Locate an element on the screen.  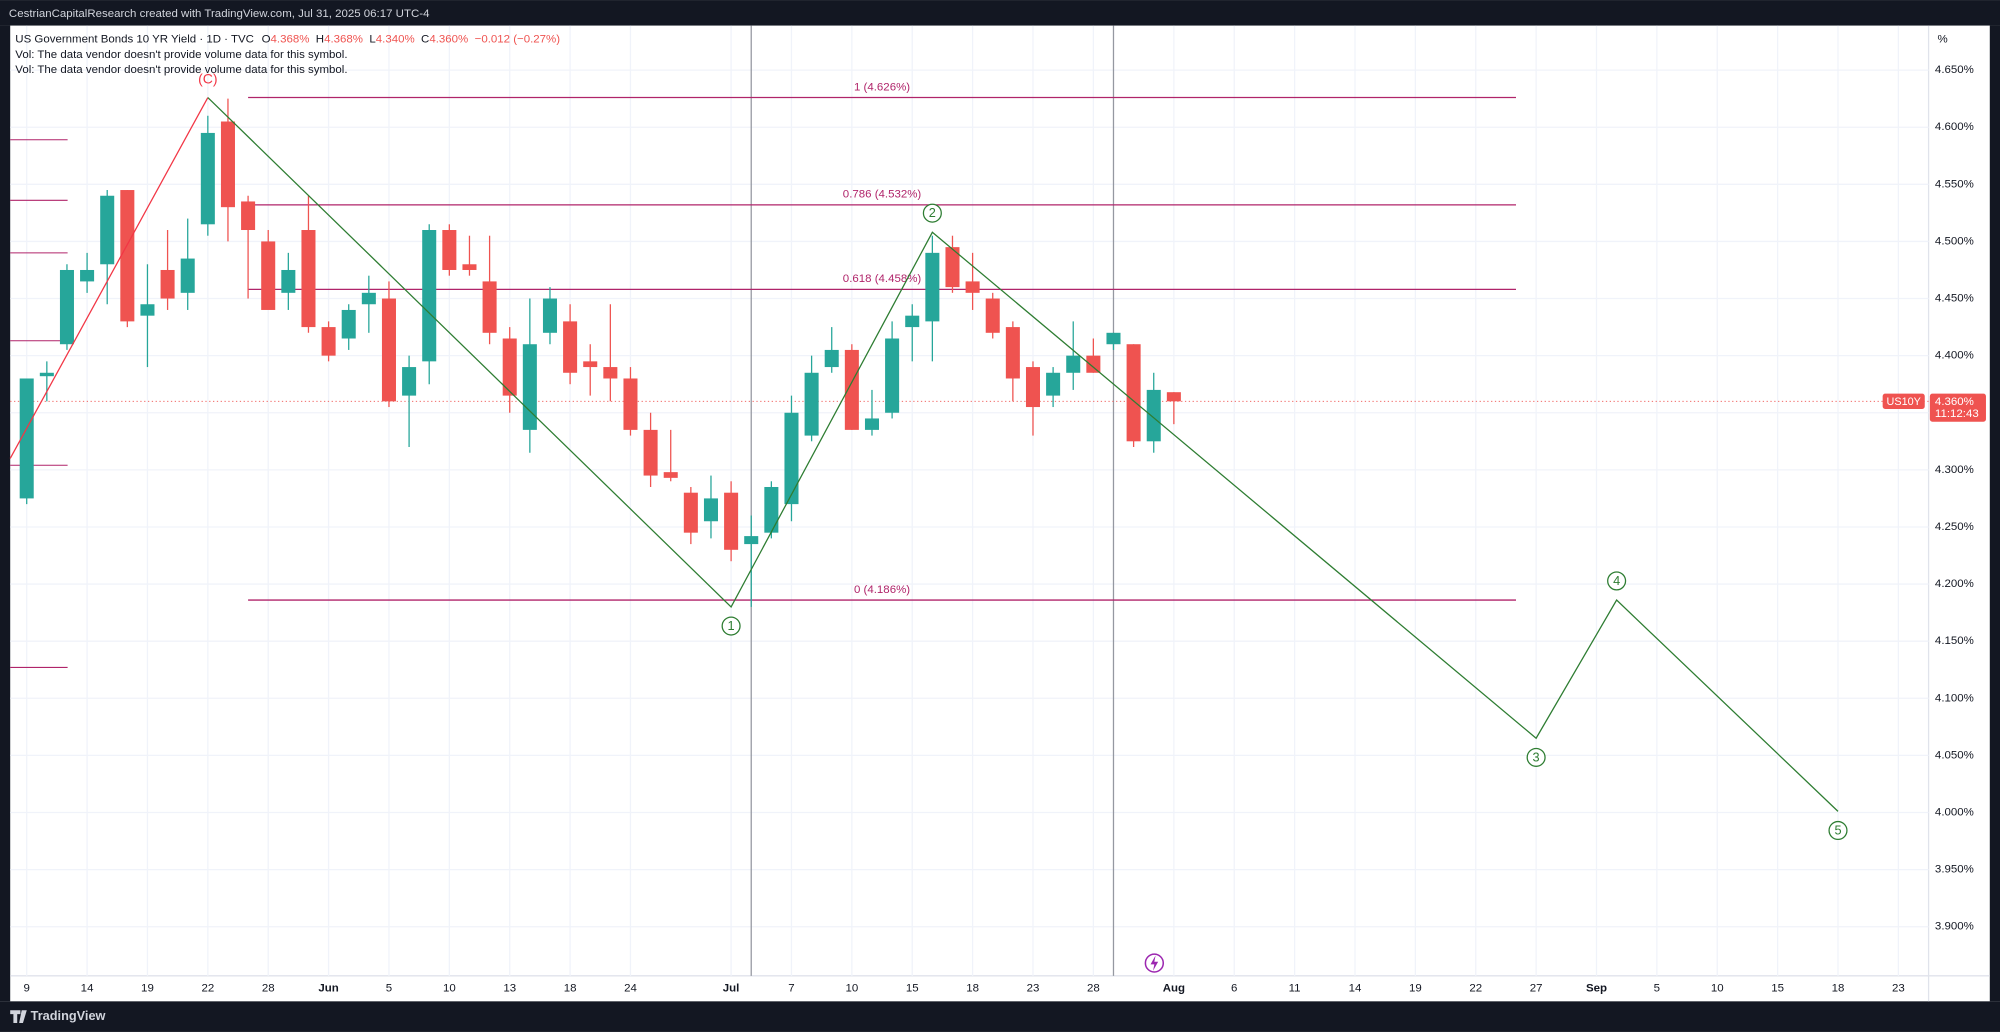
symbol-label: US10Y is located at coordinates (1904, 402).